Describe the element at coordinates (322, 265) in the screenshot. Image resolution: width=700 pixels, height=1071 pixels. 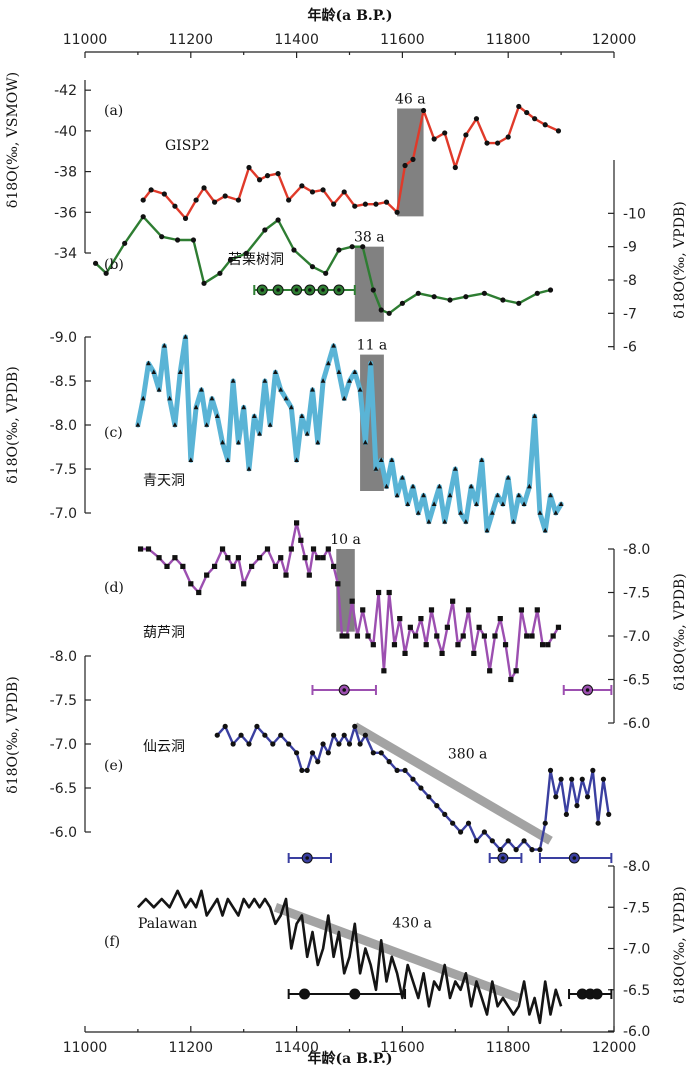
I see `series-line-b` at that location.